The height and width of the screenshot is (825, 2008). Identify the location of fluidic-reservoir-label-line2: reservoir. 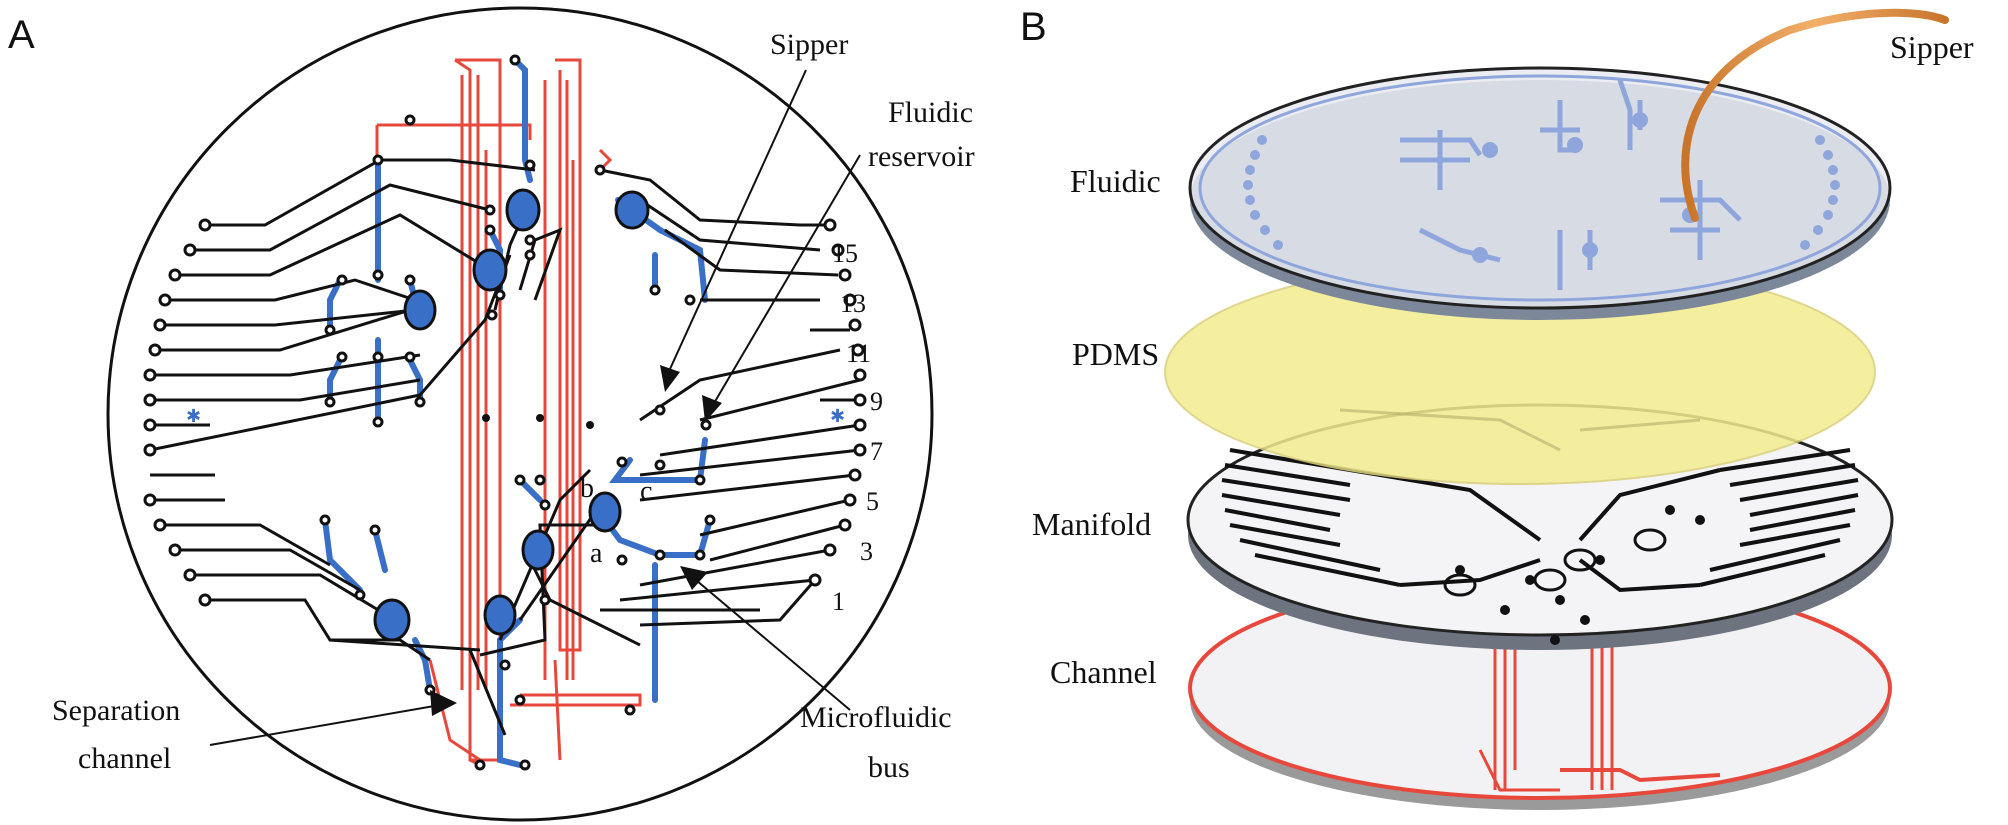
(921, 156).